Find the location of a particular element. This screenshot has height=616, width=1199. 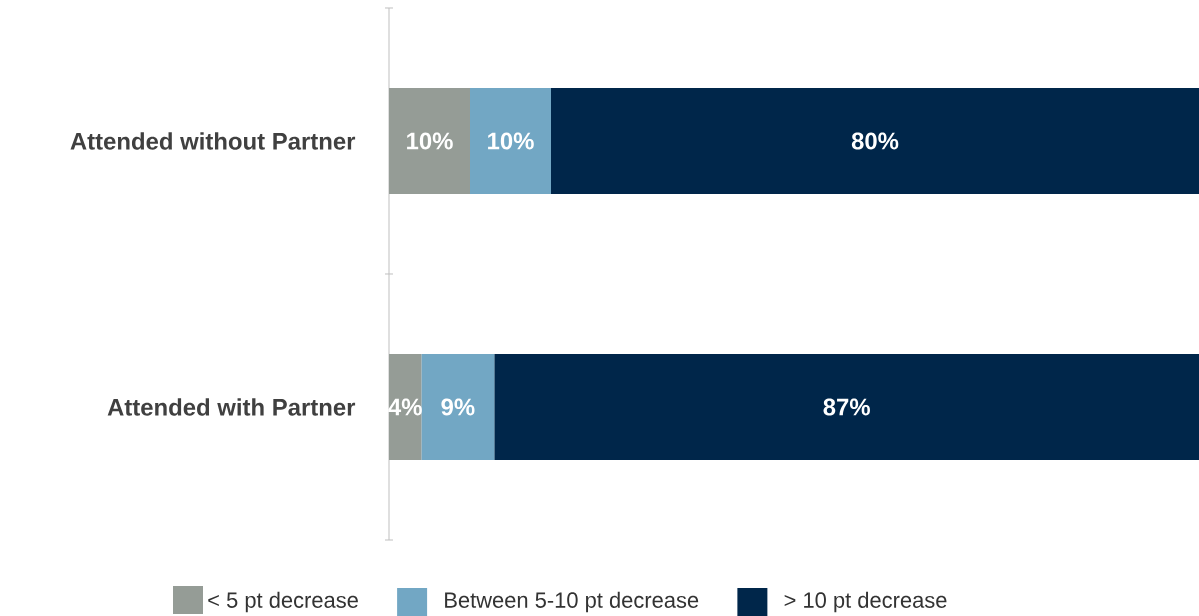

legend-label: > 10 pt decrease is located at coordinates (865, 602).